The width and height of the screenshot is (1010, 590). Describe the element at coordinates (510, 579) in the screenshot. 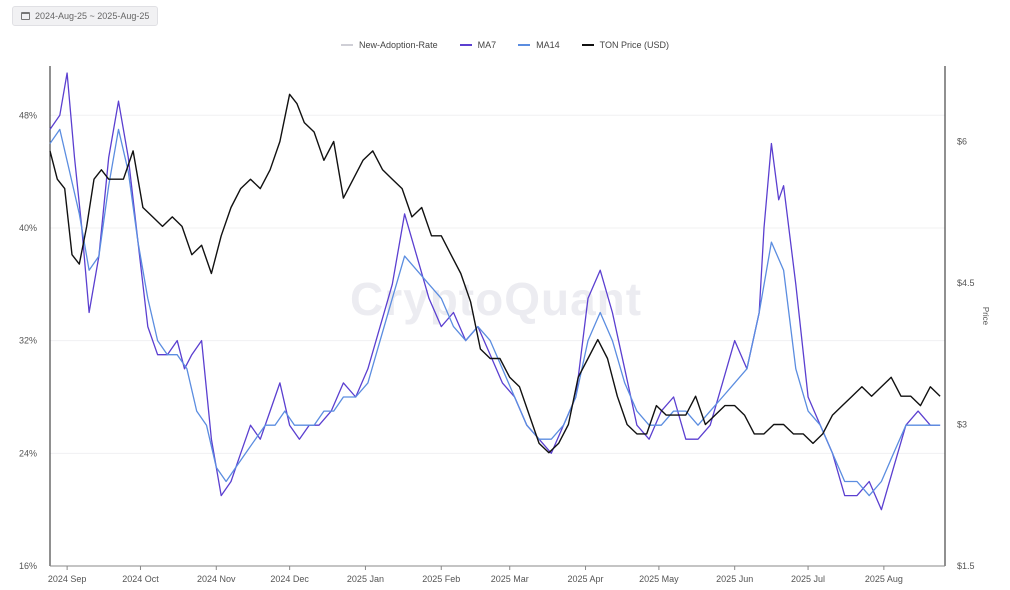

I see `x-tick-label: 2025 Mar` at that location.